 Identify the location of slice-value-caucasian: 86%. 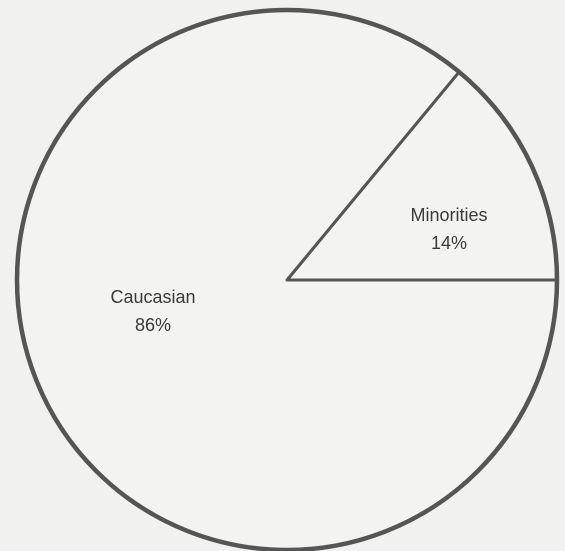
(153, 325).